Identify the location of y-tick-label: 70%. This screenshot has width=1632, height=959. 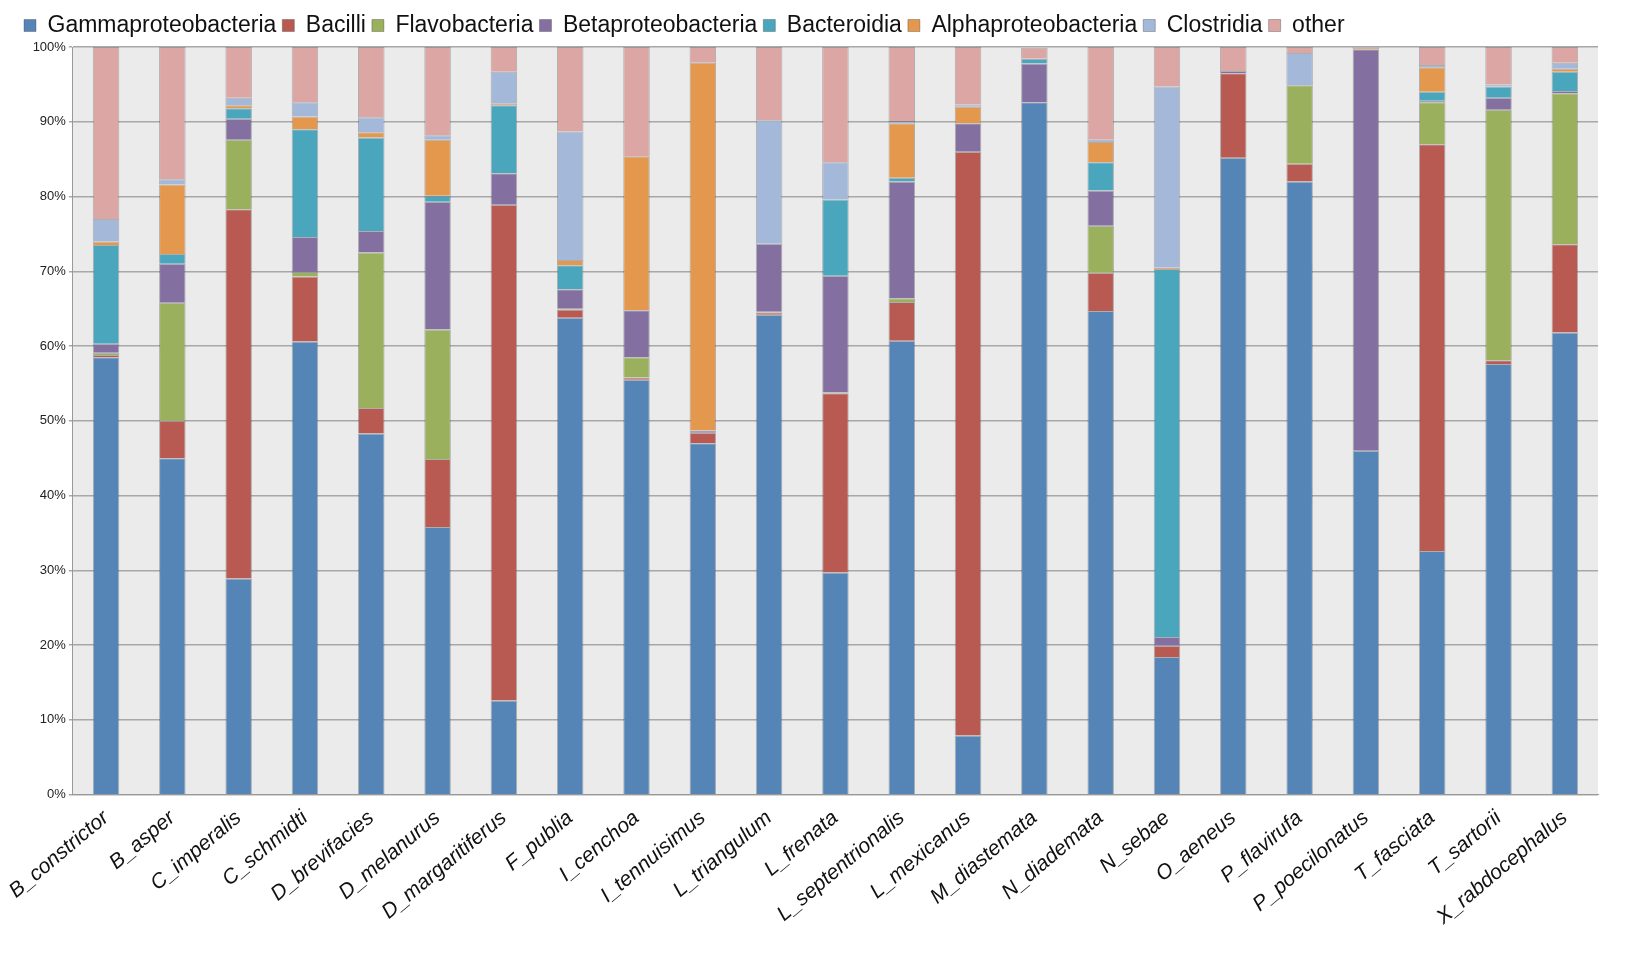
(53, 270).